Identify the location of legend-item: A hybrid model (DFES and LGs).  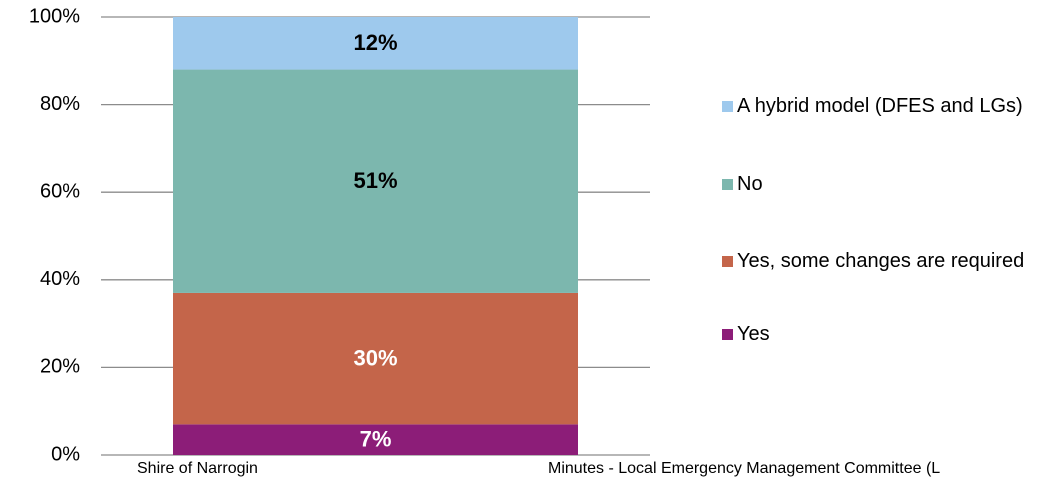
(892, 106).